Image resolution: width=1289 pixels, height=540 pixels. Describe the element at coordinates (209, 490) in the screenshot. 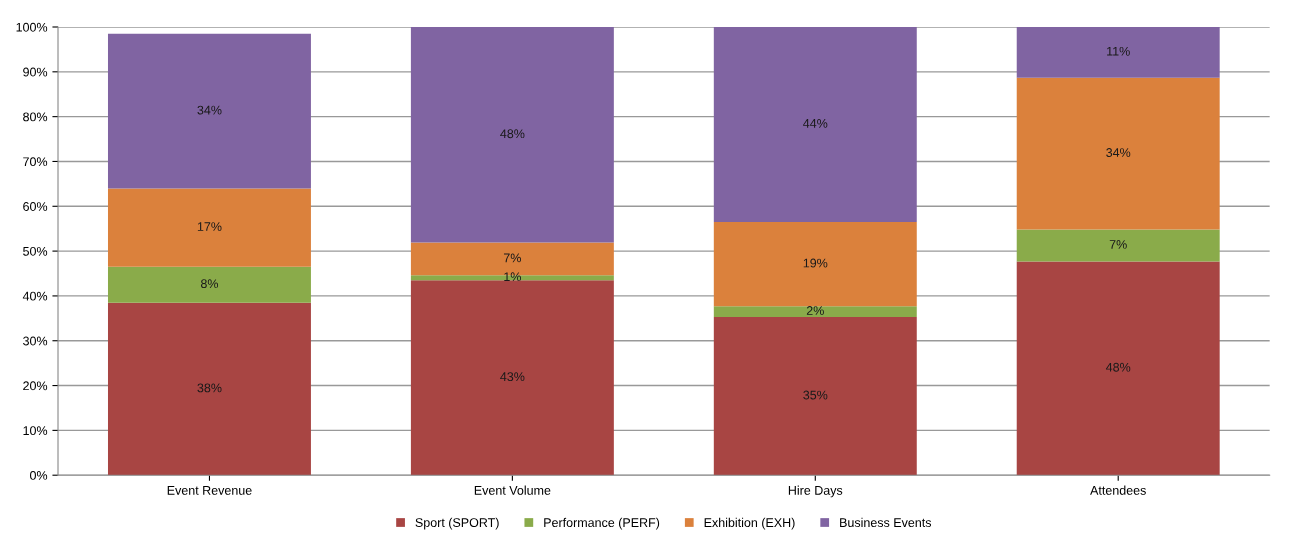

I see `x-tick-label: Event Revenue` at that location.